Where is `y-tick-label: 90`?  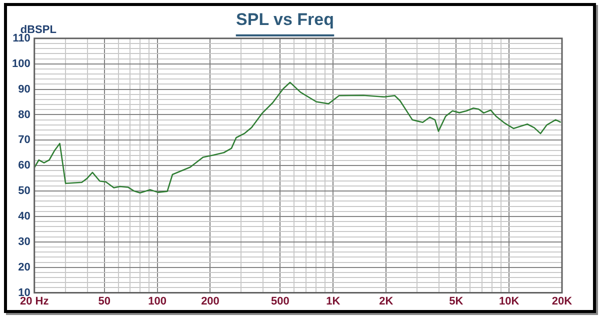 y-tick-label: 90 is located at coordinates (24, 89).